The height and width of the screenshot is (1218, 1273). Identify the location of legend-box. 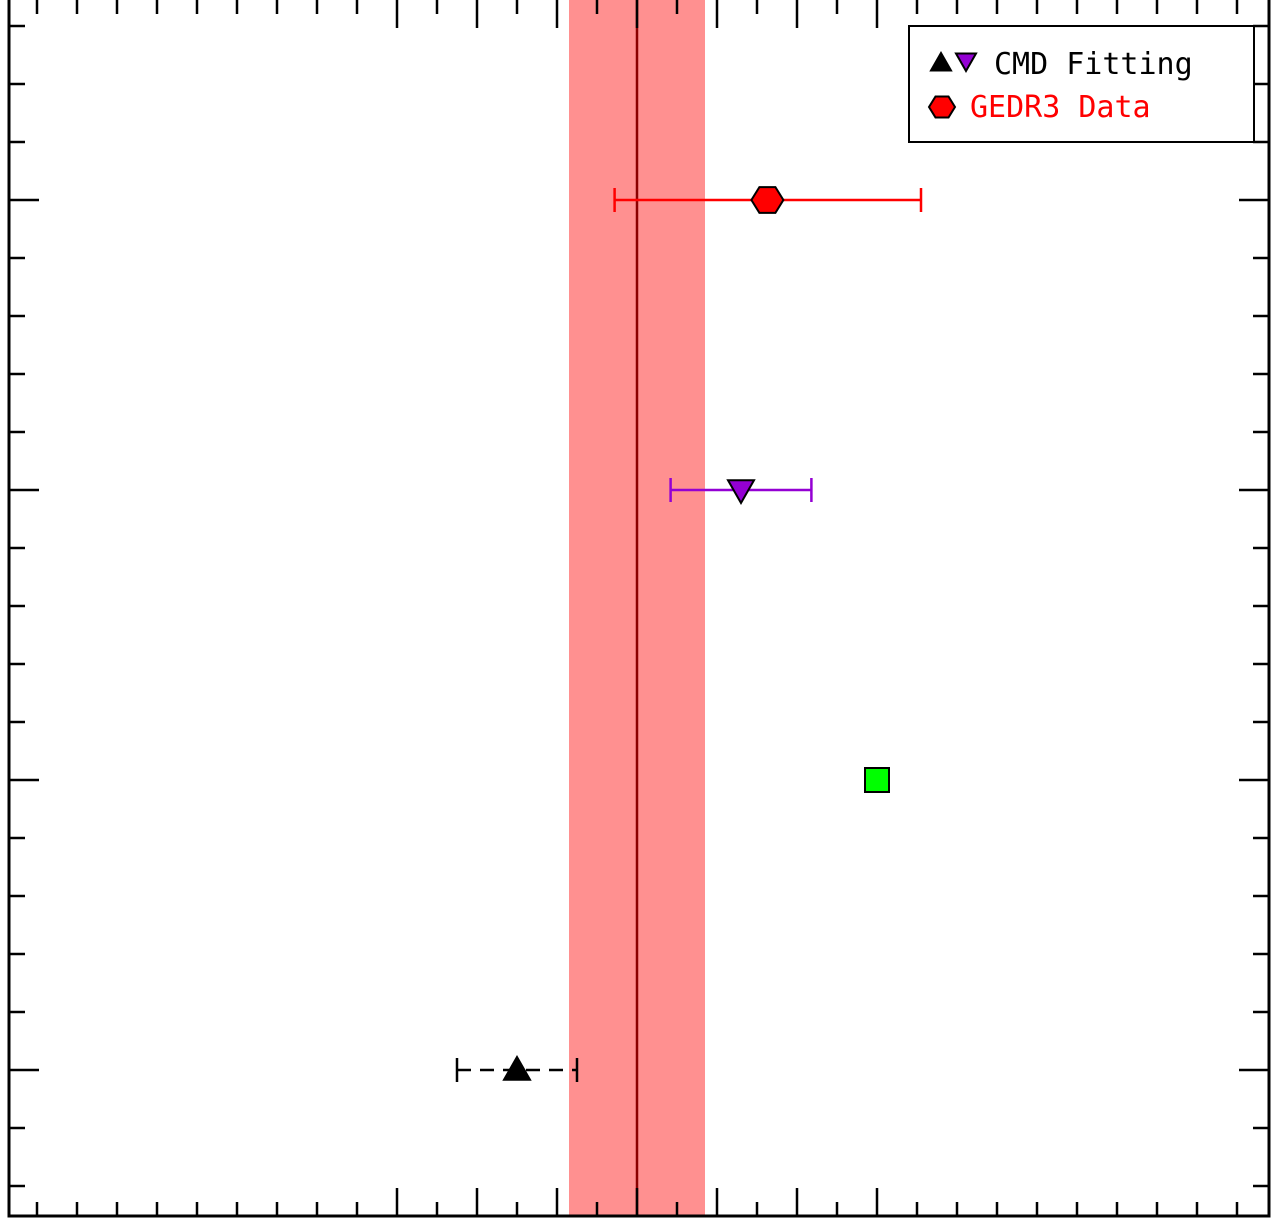
(1081, 84).